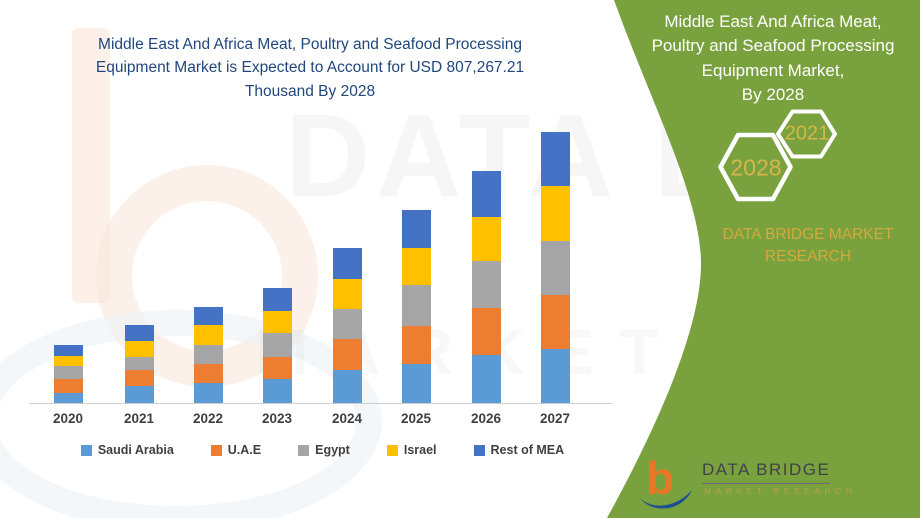  What do you see at coordinates (332, 450) in the screenshot?
I see `legend-label: Egypt` at bounding box center [332, 450].